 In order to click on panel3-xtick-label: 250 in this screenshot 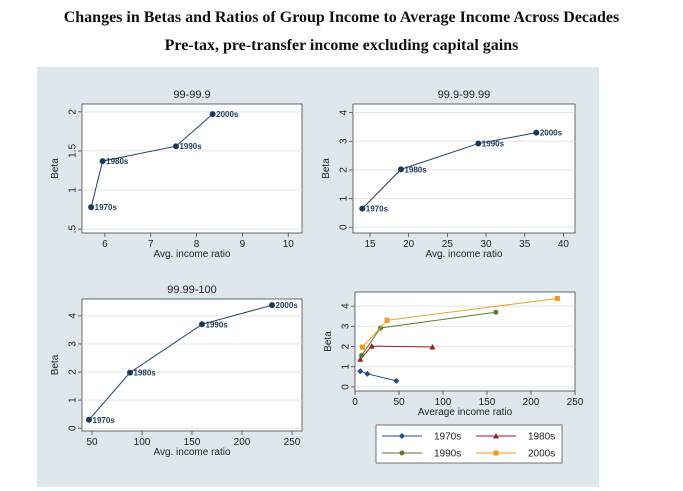, I will do `click(292, 442)`.